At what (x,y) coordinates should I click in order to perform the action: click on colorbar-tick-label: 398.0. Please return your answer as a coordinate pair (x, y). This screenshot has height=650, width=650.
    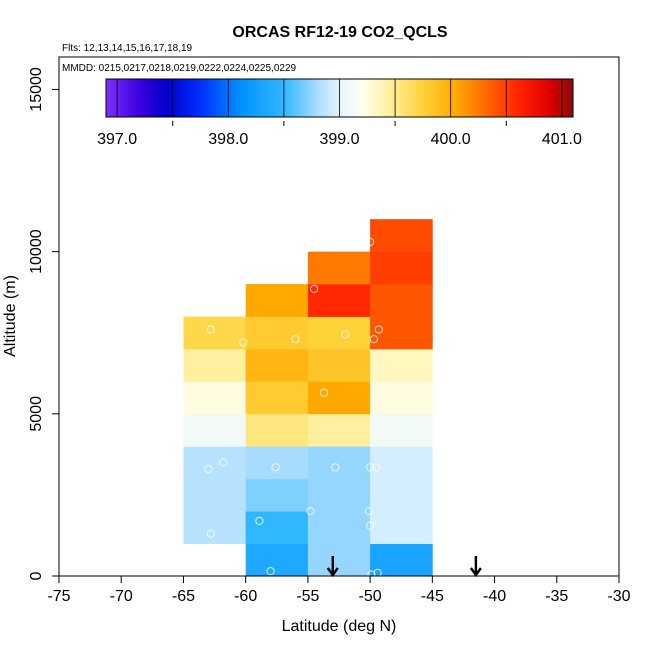
    Looking at the image, I should click on (228, 139).